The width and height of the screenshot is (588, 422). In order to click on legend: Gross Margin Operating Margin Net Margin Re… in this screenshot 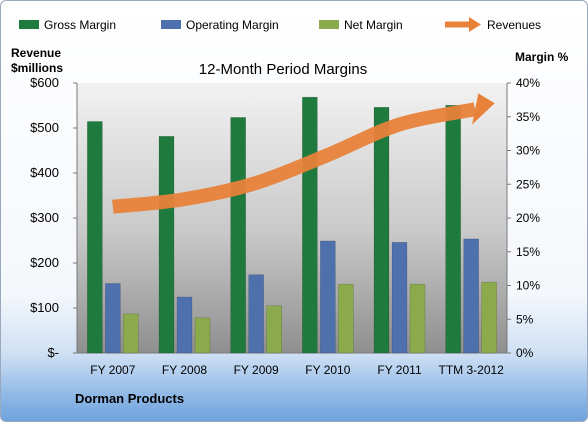, I will do `click(280, 24)`.